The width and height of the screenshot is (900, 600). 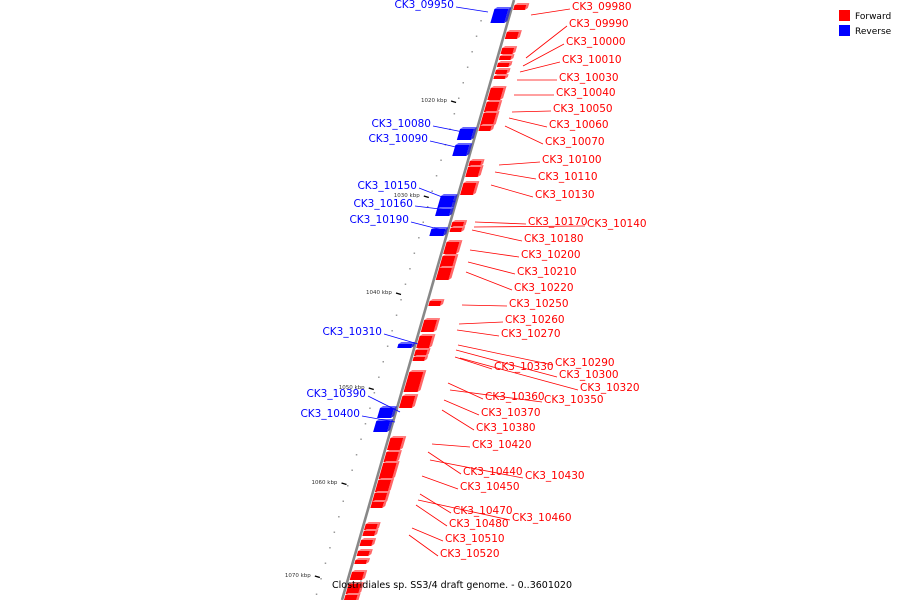 What do you see at coordinates (483, 511) in the screenshot?
I see `gene-label-ck3-10470: CK3_10470` at bounding box center [483, 511].